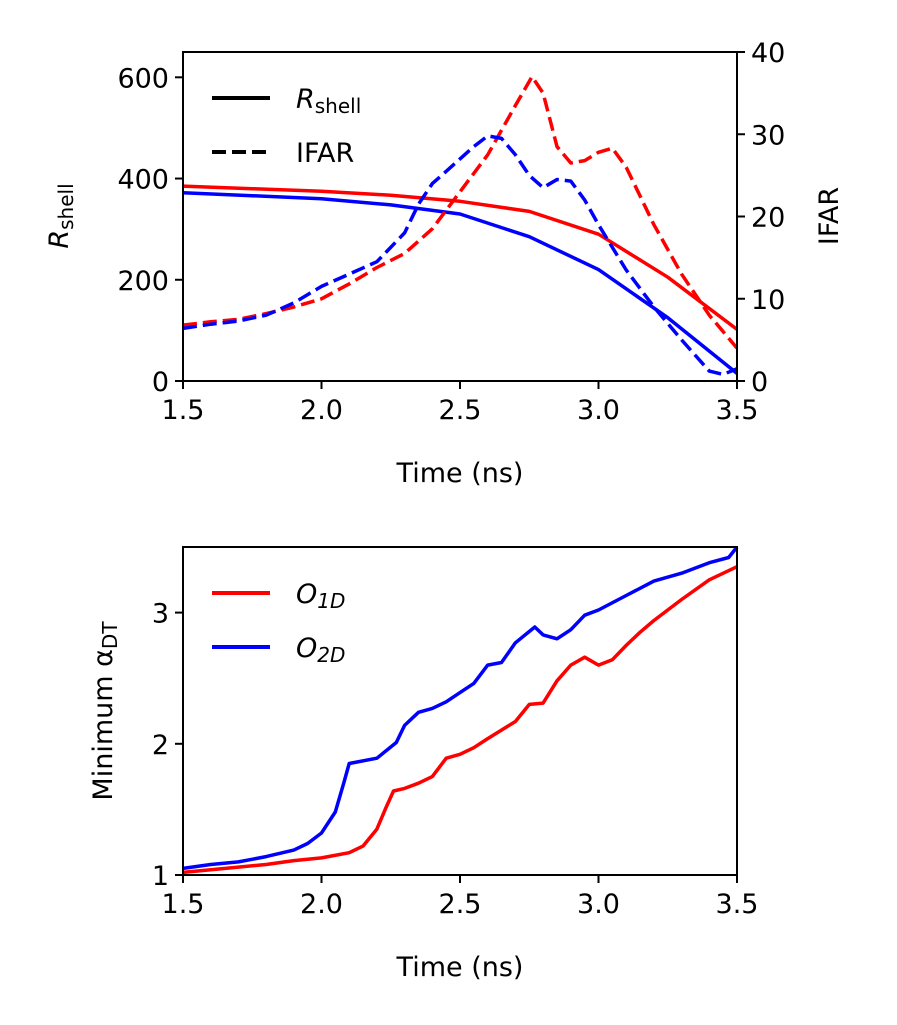 Image resolution: width=897 pixels, height=1025 pixels. What do you see at coordinates (143, 281) in the screenshot?
I see `top-y-tick-label: 200` at bounding box center [143, 281].